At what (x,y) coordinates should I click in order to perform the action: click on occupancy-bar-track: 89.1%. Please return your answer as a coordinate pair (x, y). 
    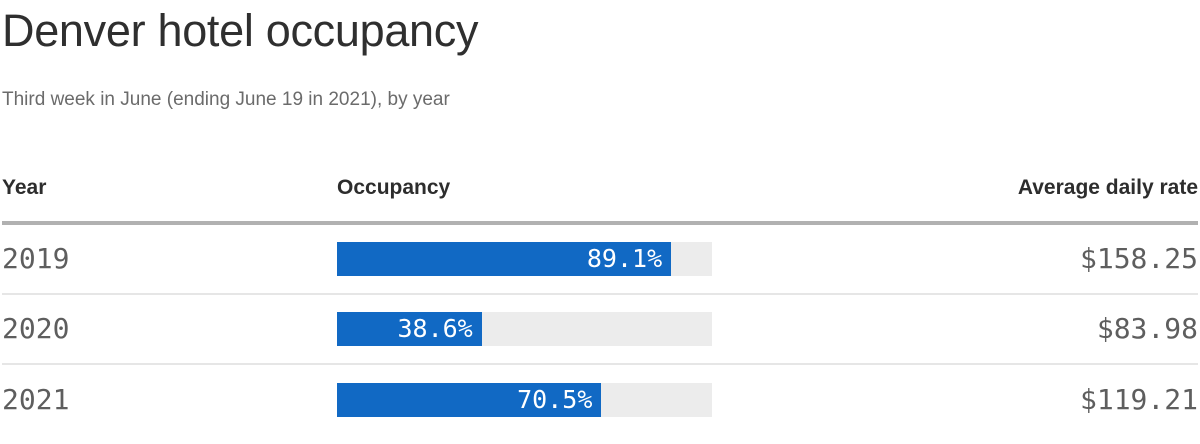
    Looking at the image, I should click on (524, 258).